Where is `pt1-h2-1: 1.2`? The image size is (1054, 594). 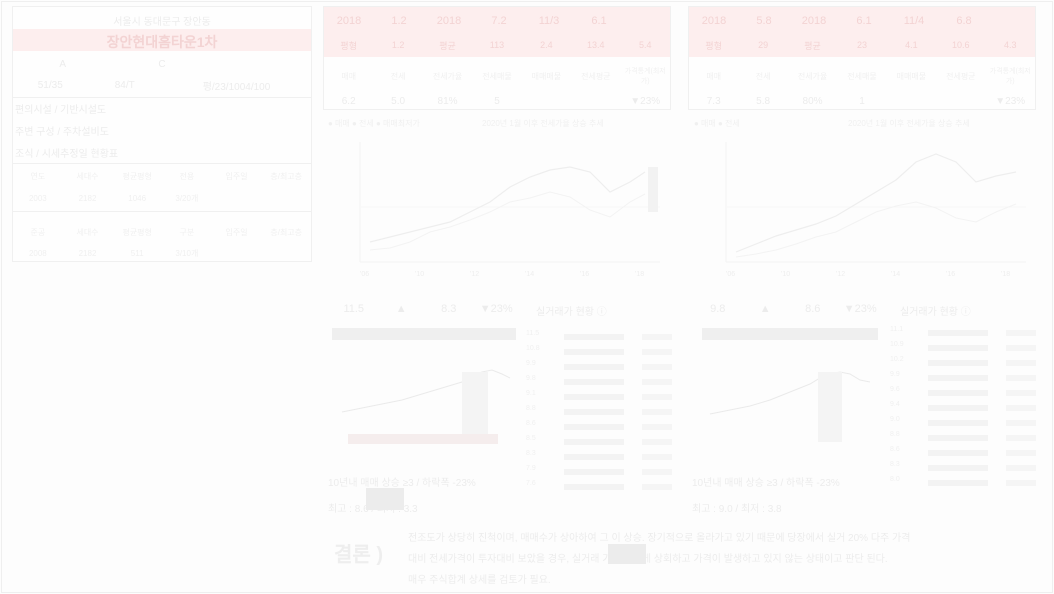 pt1-h2-1: 1.2 is located at coordinates (398, 45).